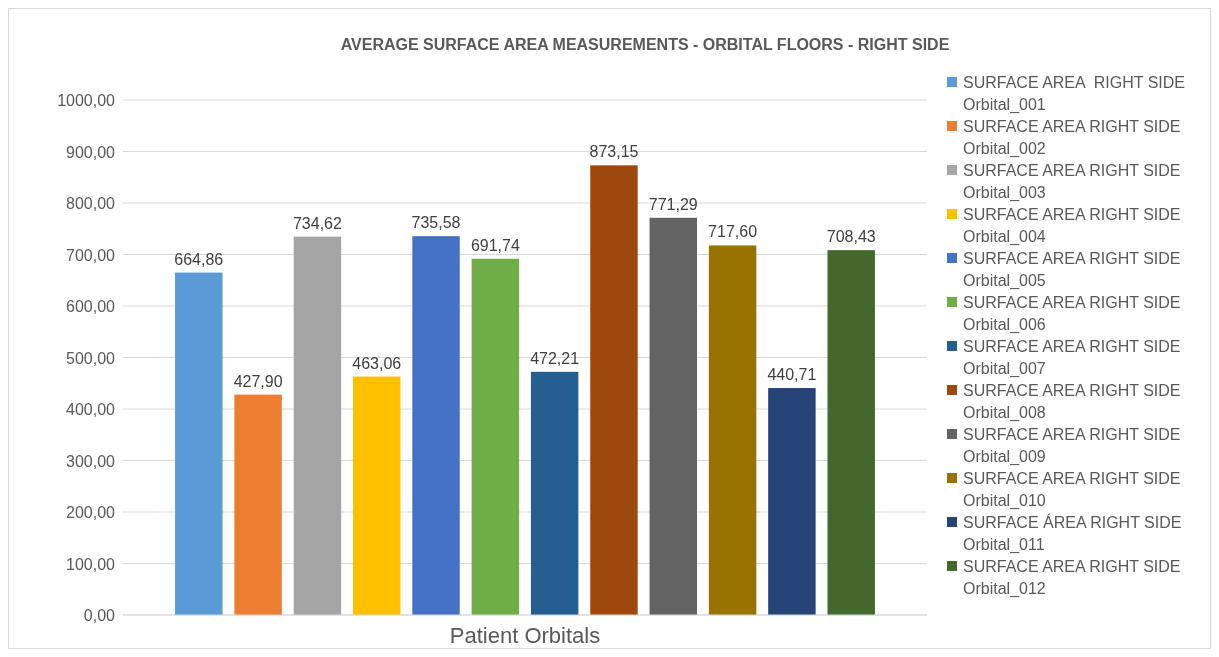  Describe the element at coordinates (91, 358) in the screenshot. I see `y-tick-label: 500,00` at that location.